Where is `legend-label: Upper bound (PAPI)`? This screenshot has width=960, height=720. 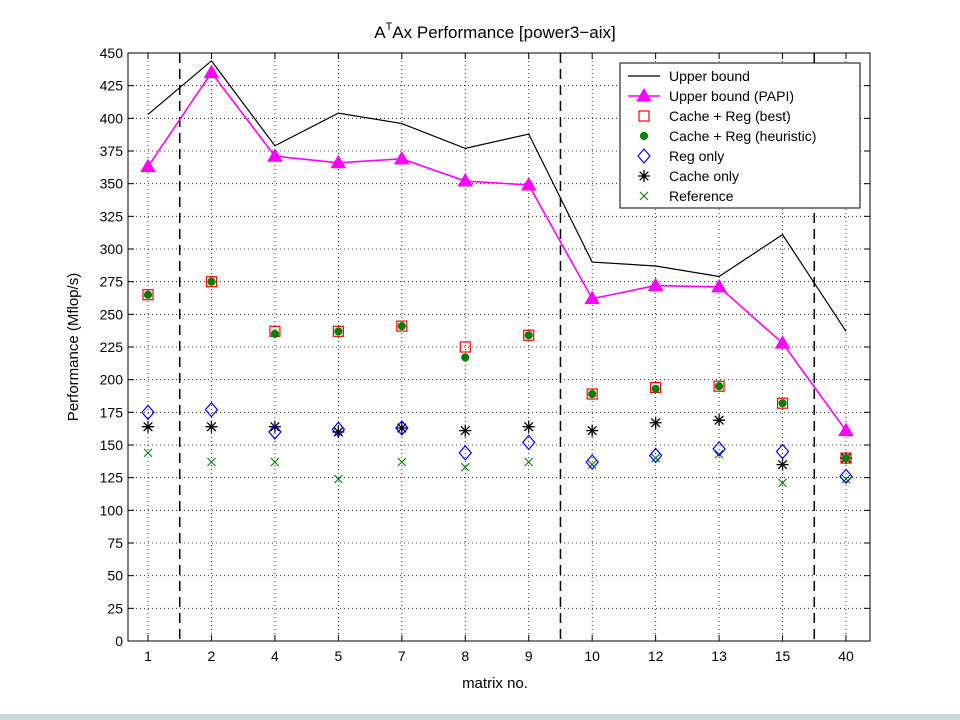 legend-label: Upper bound (PAPI) is located at coordinates (731, 96).